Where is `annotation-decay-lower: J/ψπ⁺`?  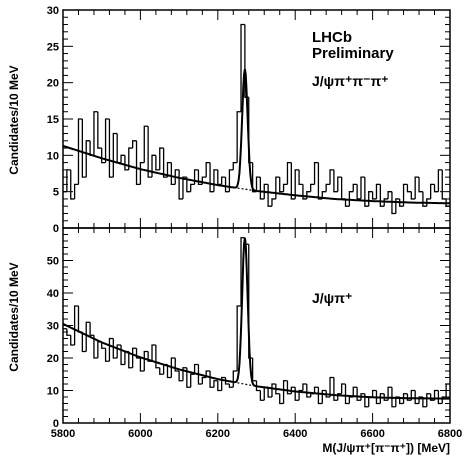 annotation-decay-lower: J/ψπ⁺ is located at coordinates (332, 298).